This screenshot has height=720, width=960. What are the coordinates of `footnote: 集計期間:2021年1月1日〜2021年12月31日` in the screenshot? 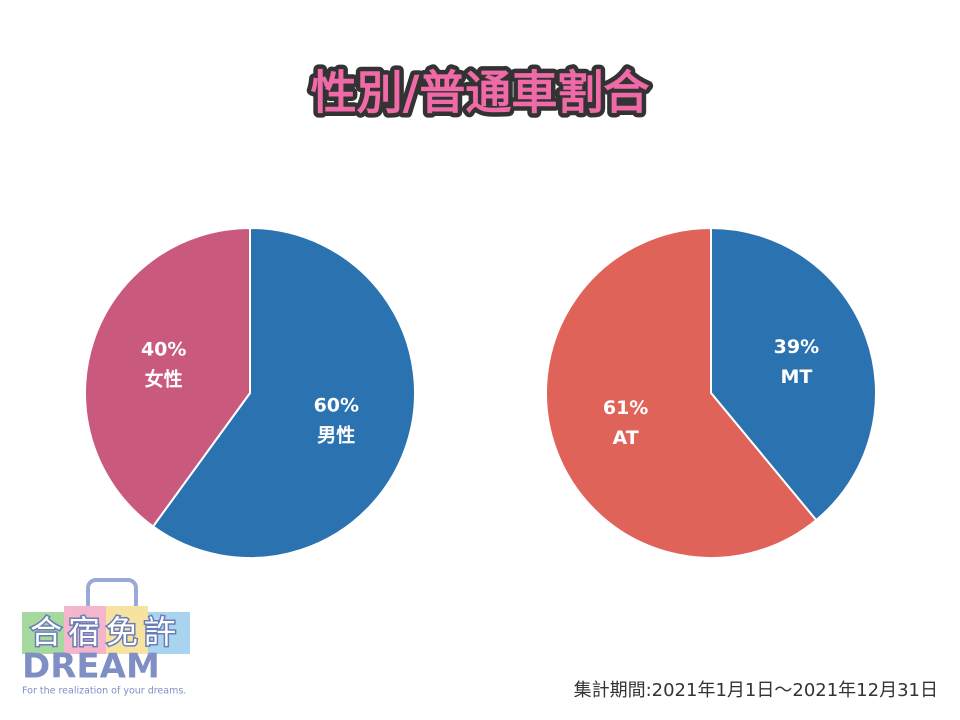 It's located at (756, 690).